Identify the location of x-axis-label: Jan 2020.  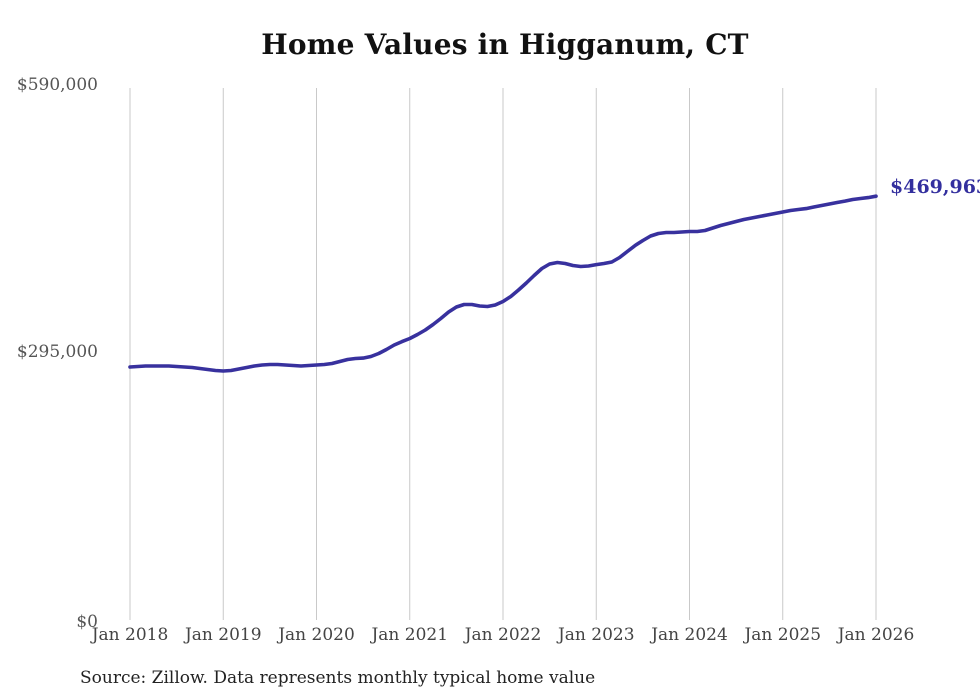
(316, 635).